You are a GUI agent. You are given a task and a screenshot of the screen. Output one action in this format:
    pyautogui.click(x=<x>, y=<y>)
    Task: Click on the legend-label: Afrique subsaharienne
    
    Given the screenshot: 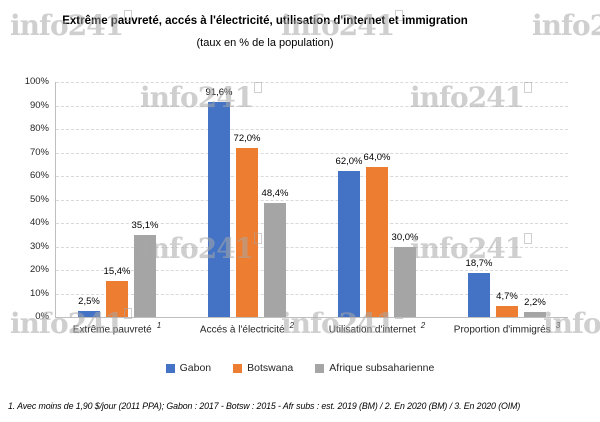 What is the action you would take?
    pyautogui.click(x=382, y=368)
    